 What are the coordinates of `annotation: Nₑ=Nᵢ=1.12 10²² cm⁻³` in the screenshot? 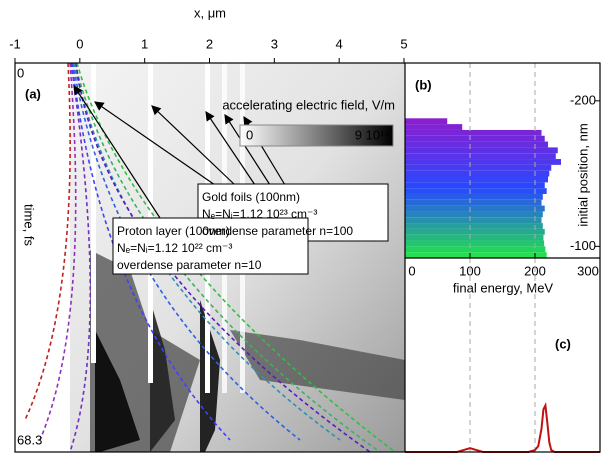 It's located at (174, 248).